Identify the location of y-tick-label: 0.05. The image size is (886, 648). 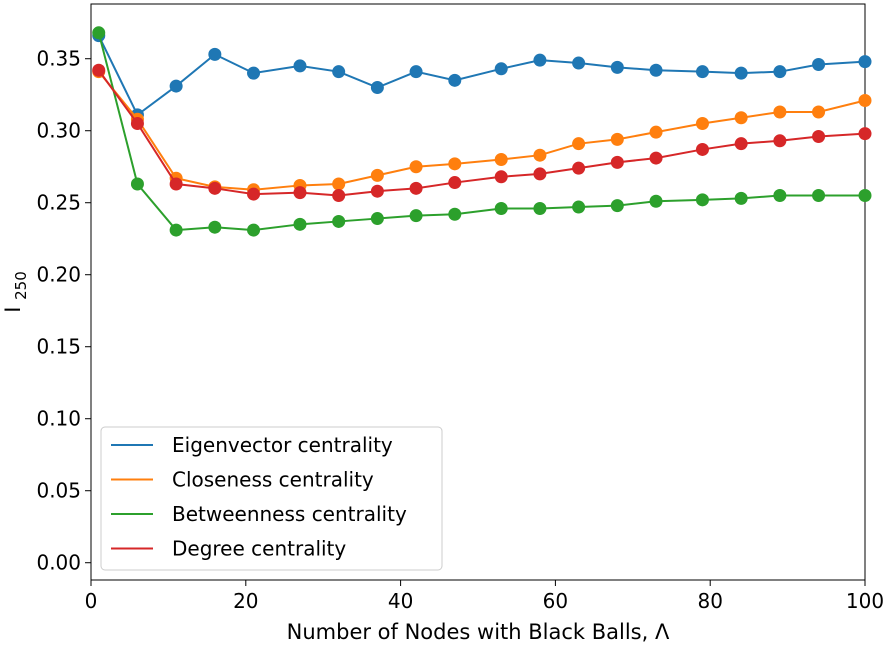
(58, 491).